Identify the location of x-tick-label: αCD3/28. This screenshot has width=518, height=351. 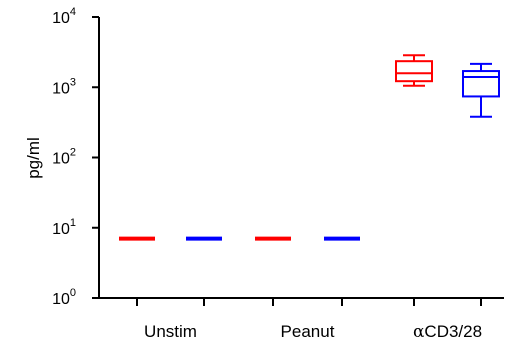
(447, 332).